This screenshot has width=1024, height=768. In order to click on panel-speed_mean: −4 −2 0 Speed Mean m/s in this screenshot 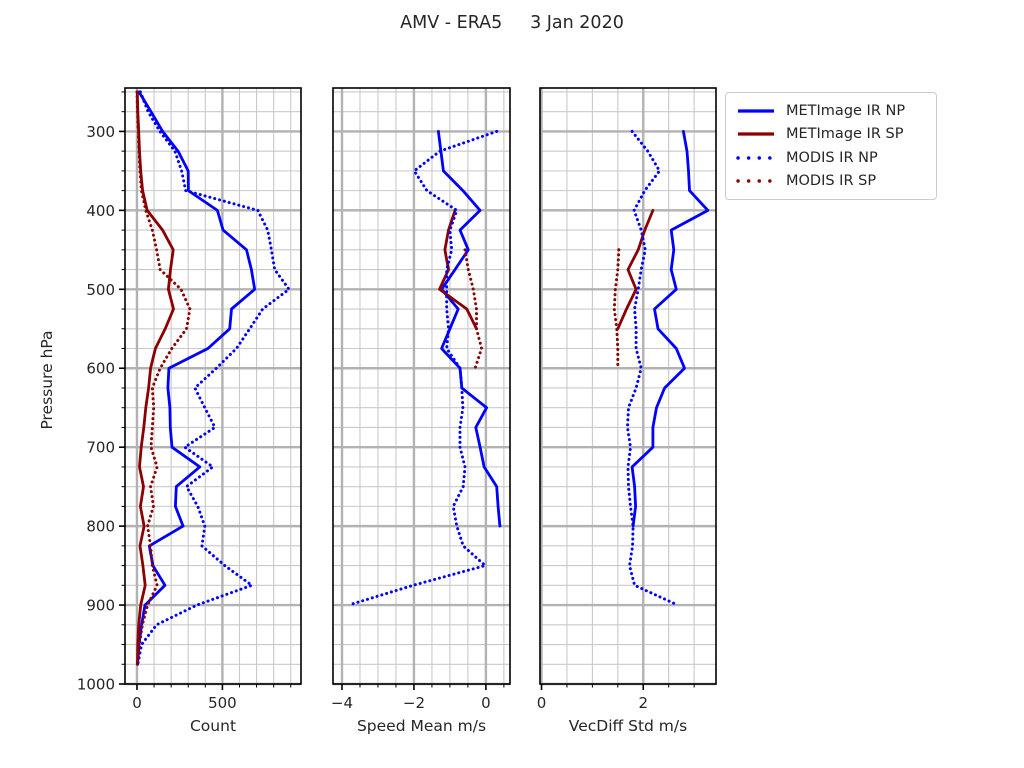, I will do `click(421, 411)`.